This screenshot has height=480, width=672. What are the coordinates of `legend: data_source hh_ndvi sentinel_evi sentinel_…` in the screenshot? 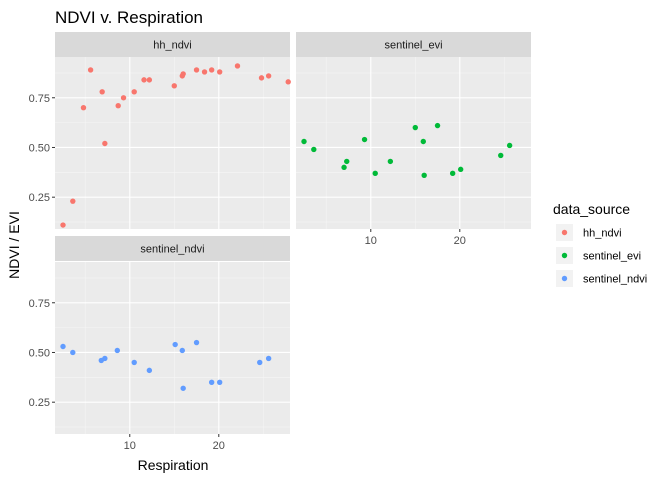 It's located at (600, 244).